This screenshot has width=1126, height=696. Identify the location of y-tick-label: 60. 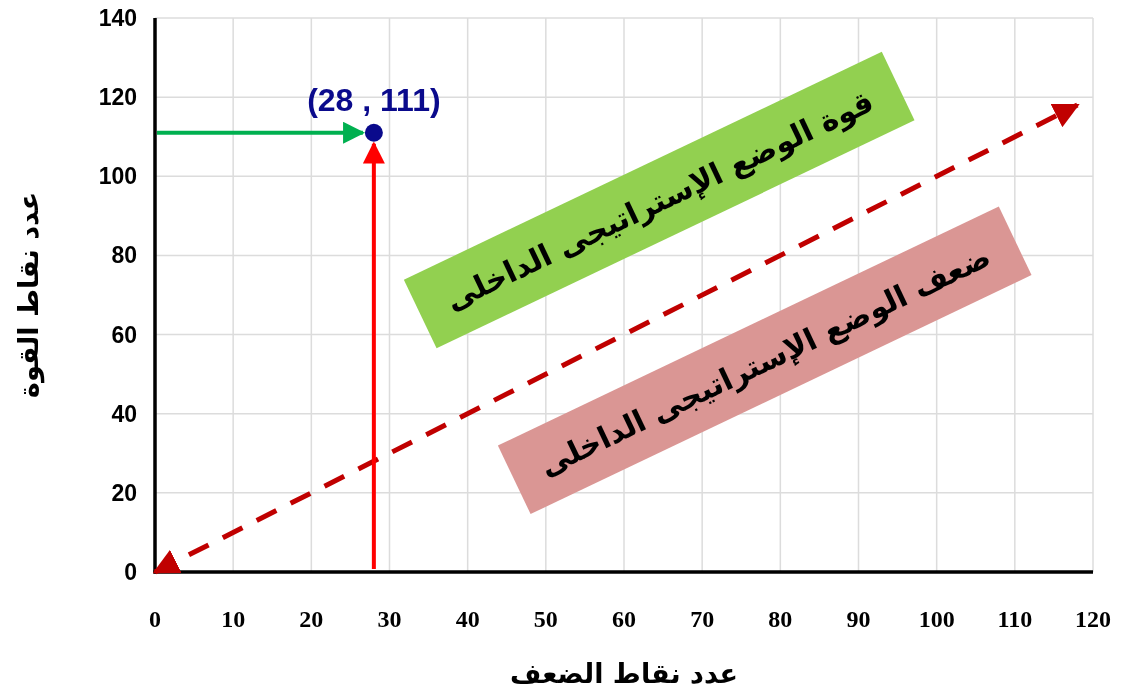
(124, 334).